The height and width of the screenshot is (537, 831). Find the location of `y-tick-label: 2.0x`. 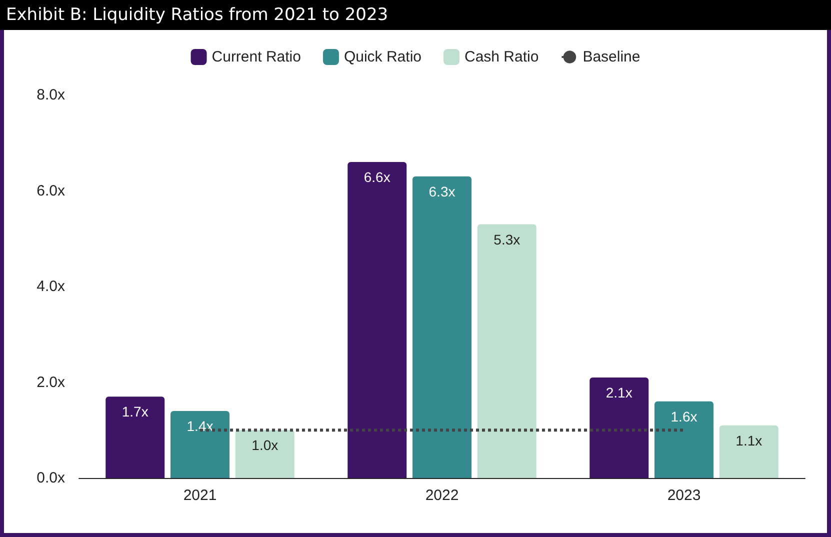

y-tick-label: 2.0x is located at coordinates (51, 382).